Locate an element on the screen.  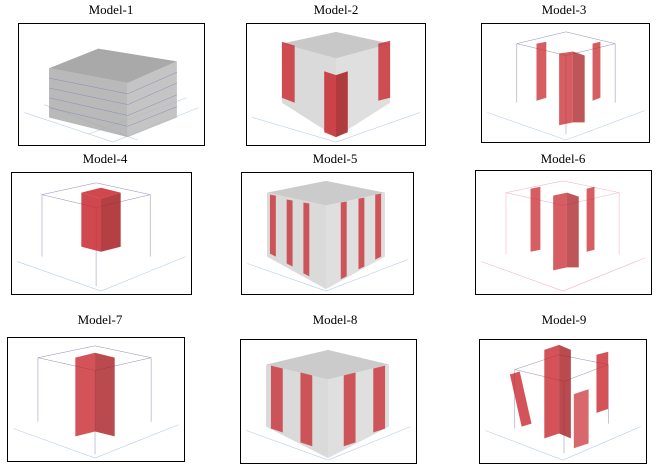
panel-4-image is located at coordinates (101, 233).